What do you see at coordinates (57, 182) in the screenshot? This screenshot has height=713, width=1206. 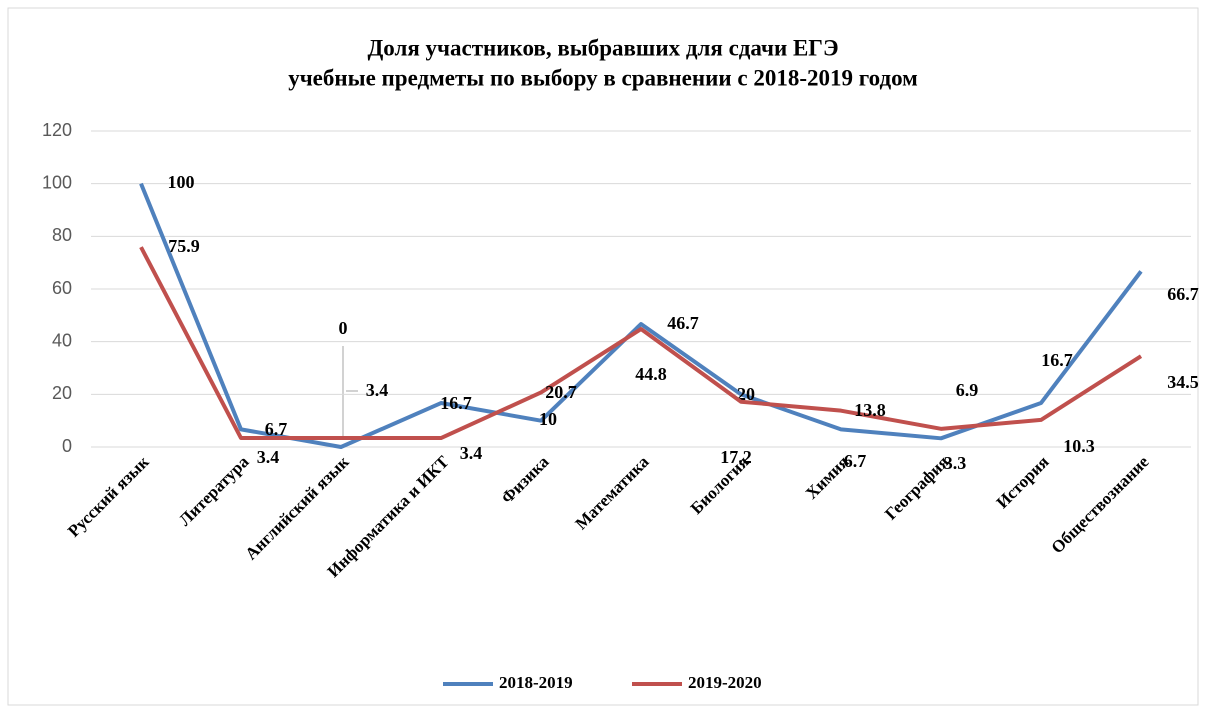 I see `y-tick-label: 100` at bounding box center [57, 182].